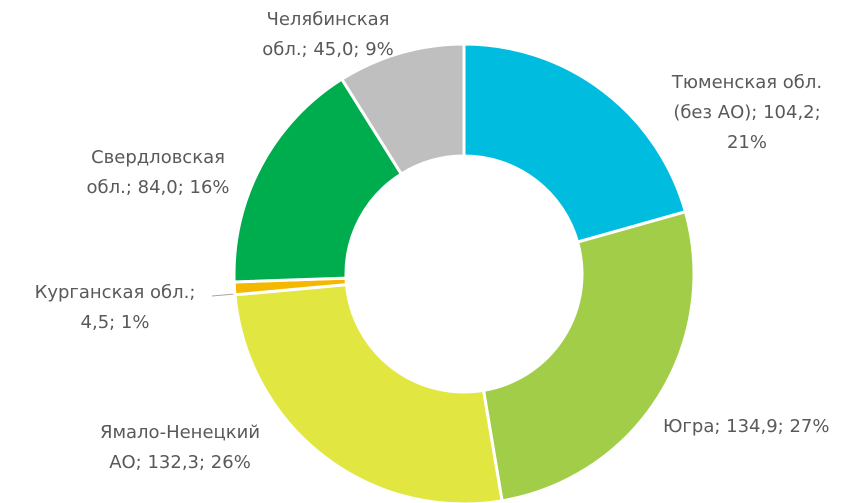 The height and width of the screenshot is (503, 867). What do you see at coordinates (746, 112) in the screenshot?
I see `data-label: (без АО); 104,2;` at bounding box center [746, 112].